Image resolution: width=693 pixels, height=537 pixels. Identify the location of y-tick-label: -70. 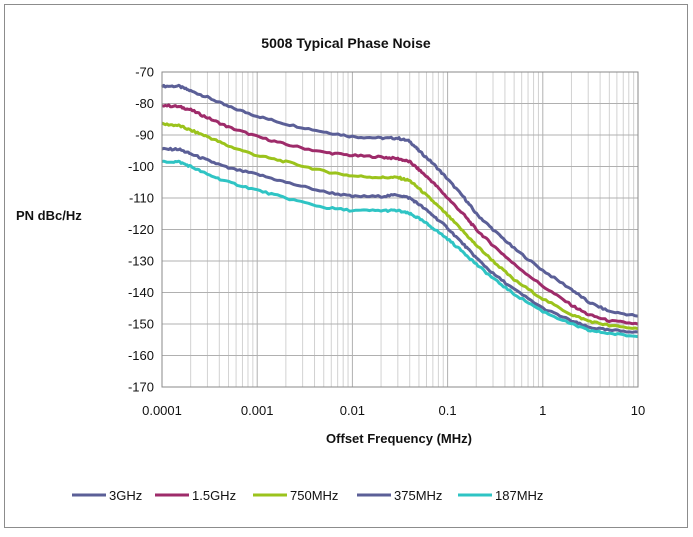
(144, 72).